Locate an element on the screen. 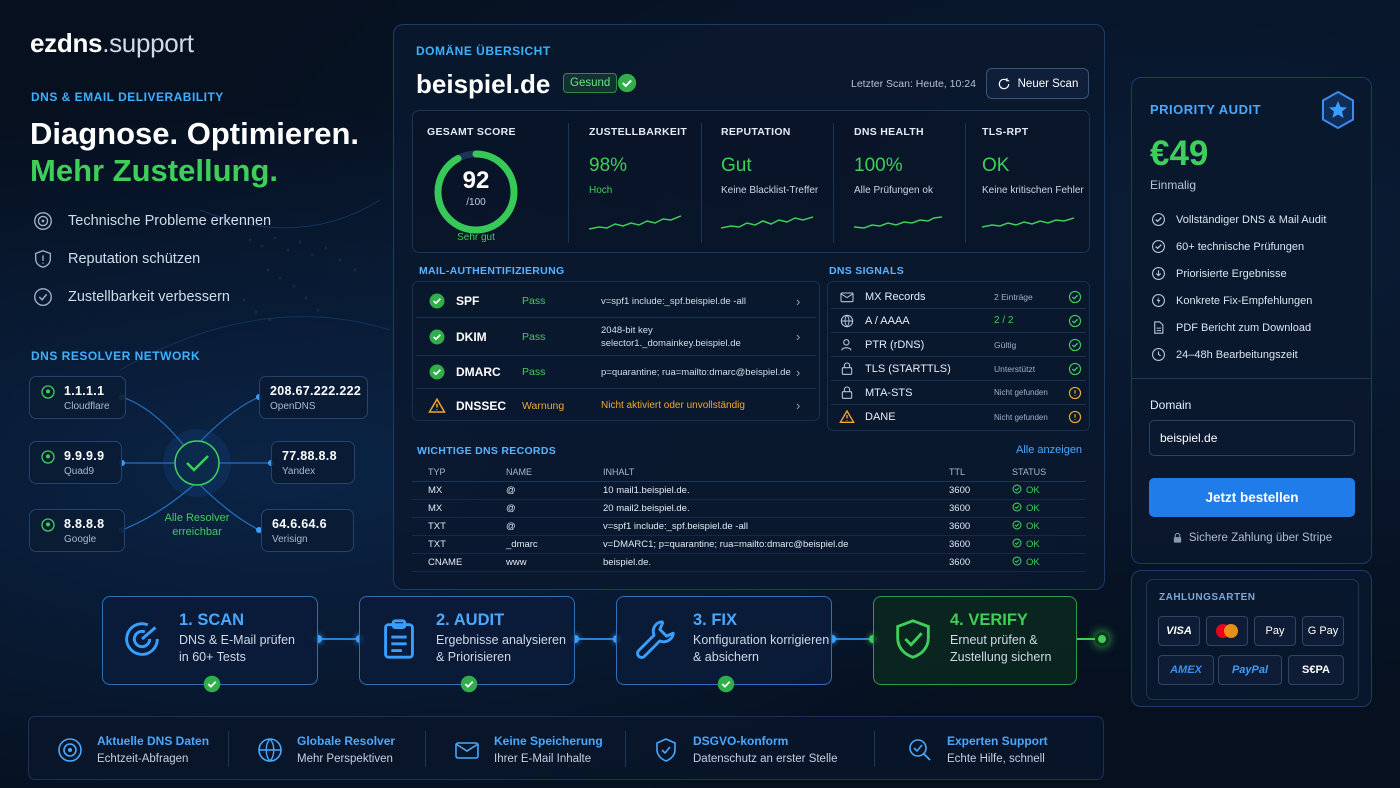  auth-name: DKIM is located at coordinates (471, 336).